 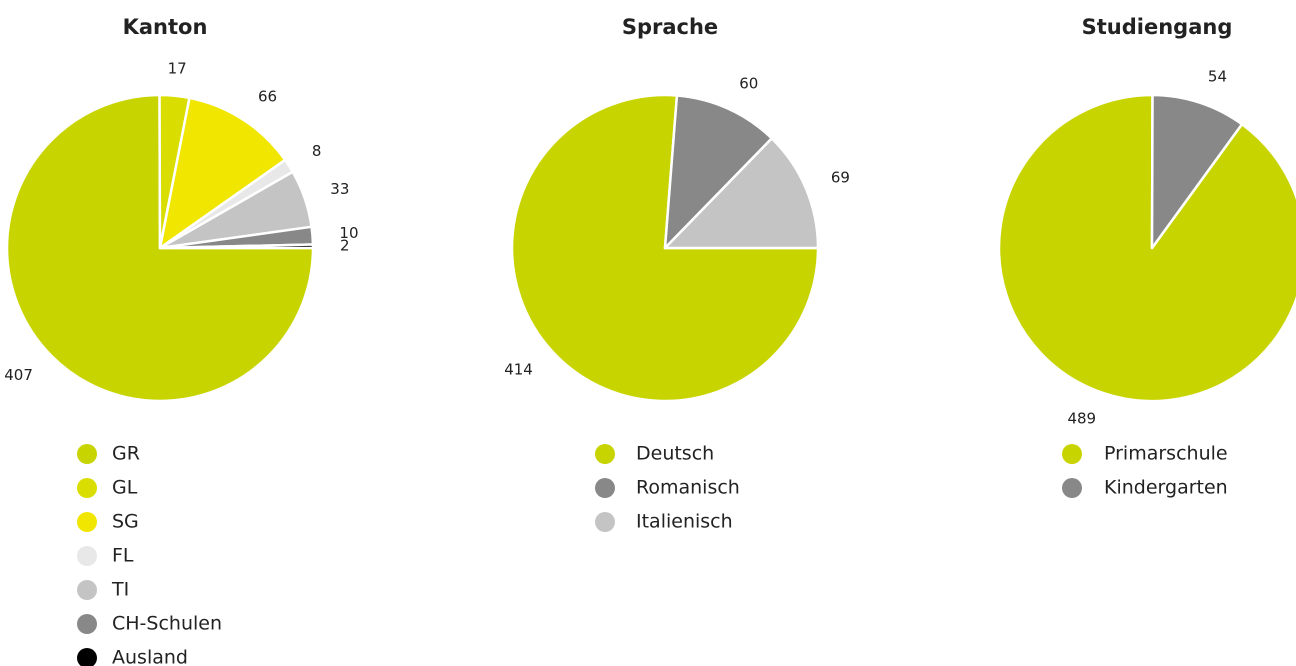 What do you see at coordinates (125, 522) in the screenshot?
I see `legend-label: SG` at bounding box center [125, 522].